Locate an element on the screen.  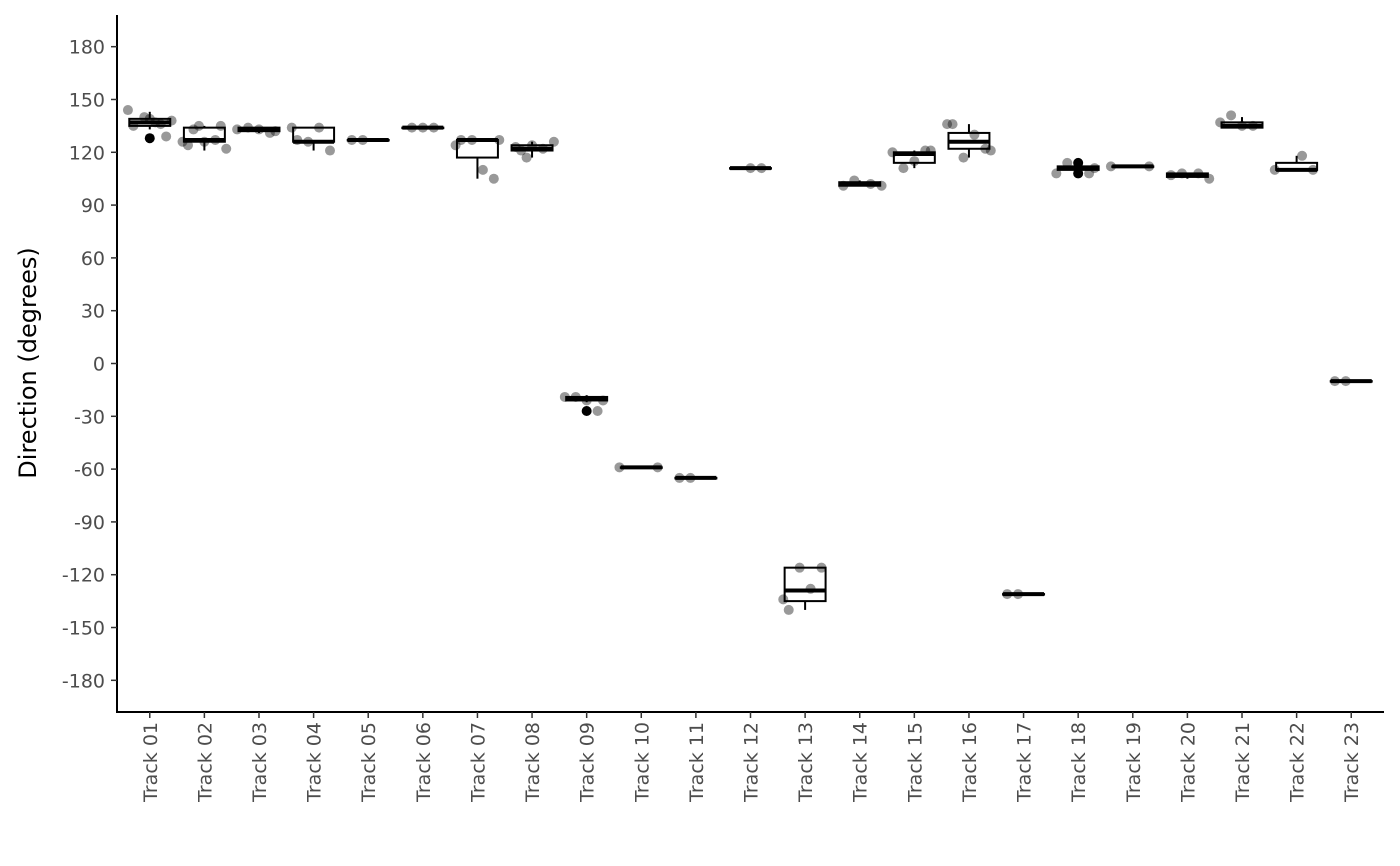
x-tick-label: Track 09 is located at coordinates (588, 762).